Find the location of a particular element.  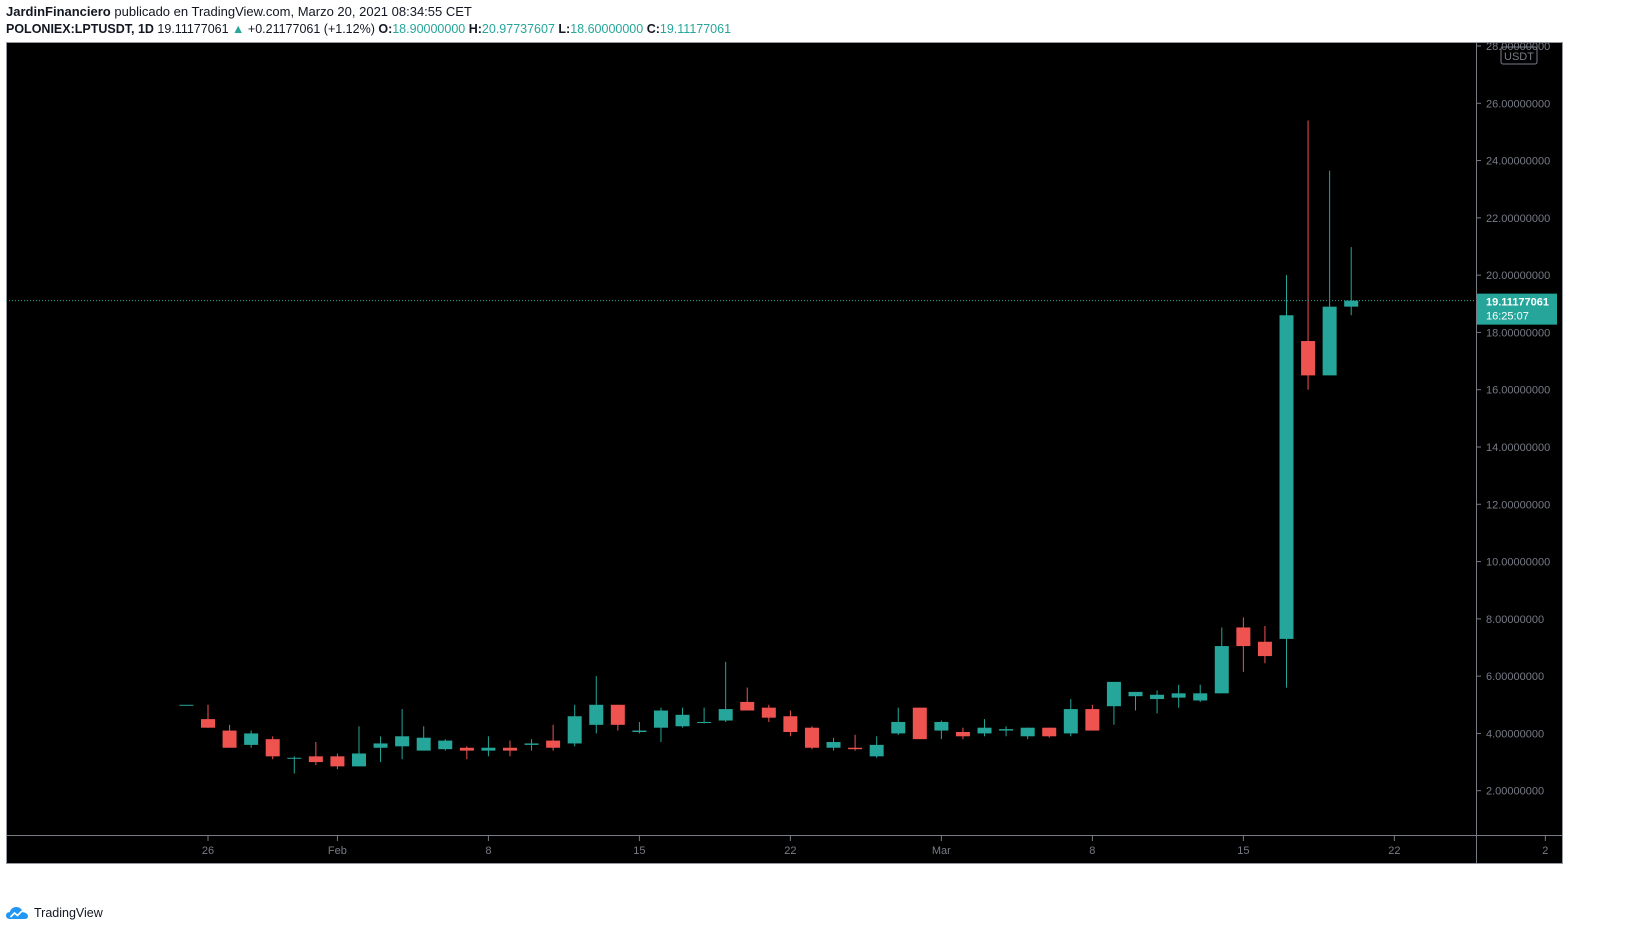

price-tick-label: 8.00000000 is located at coordinates (1515, 620).